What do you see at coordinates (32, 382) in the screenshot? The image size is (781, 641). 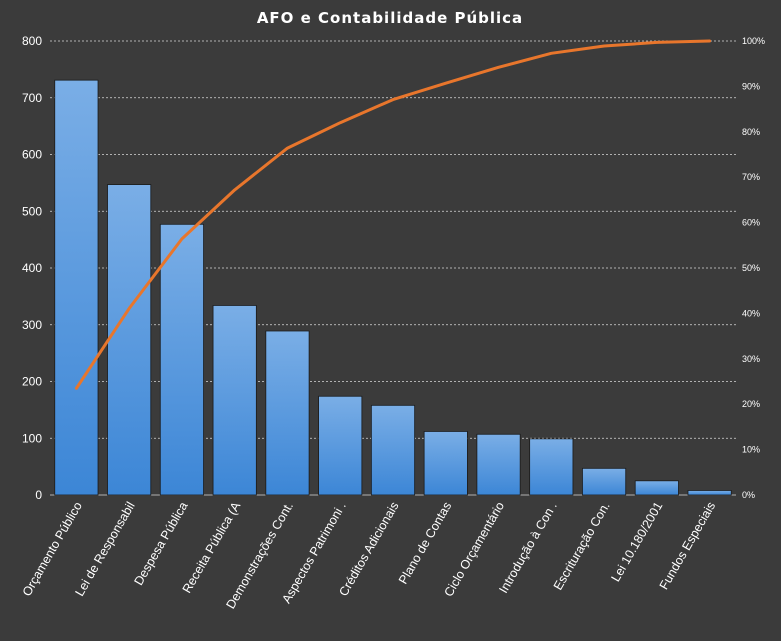 I see `y-tick-label: 200` at bounding box center [32, 382].